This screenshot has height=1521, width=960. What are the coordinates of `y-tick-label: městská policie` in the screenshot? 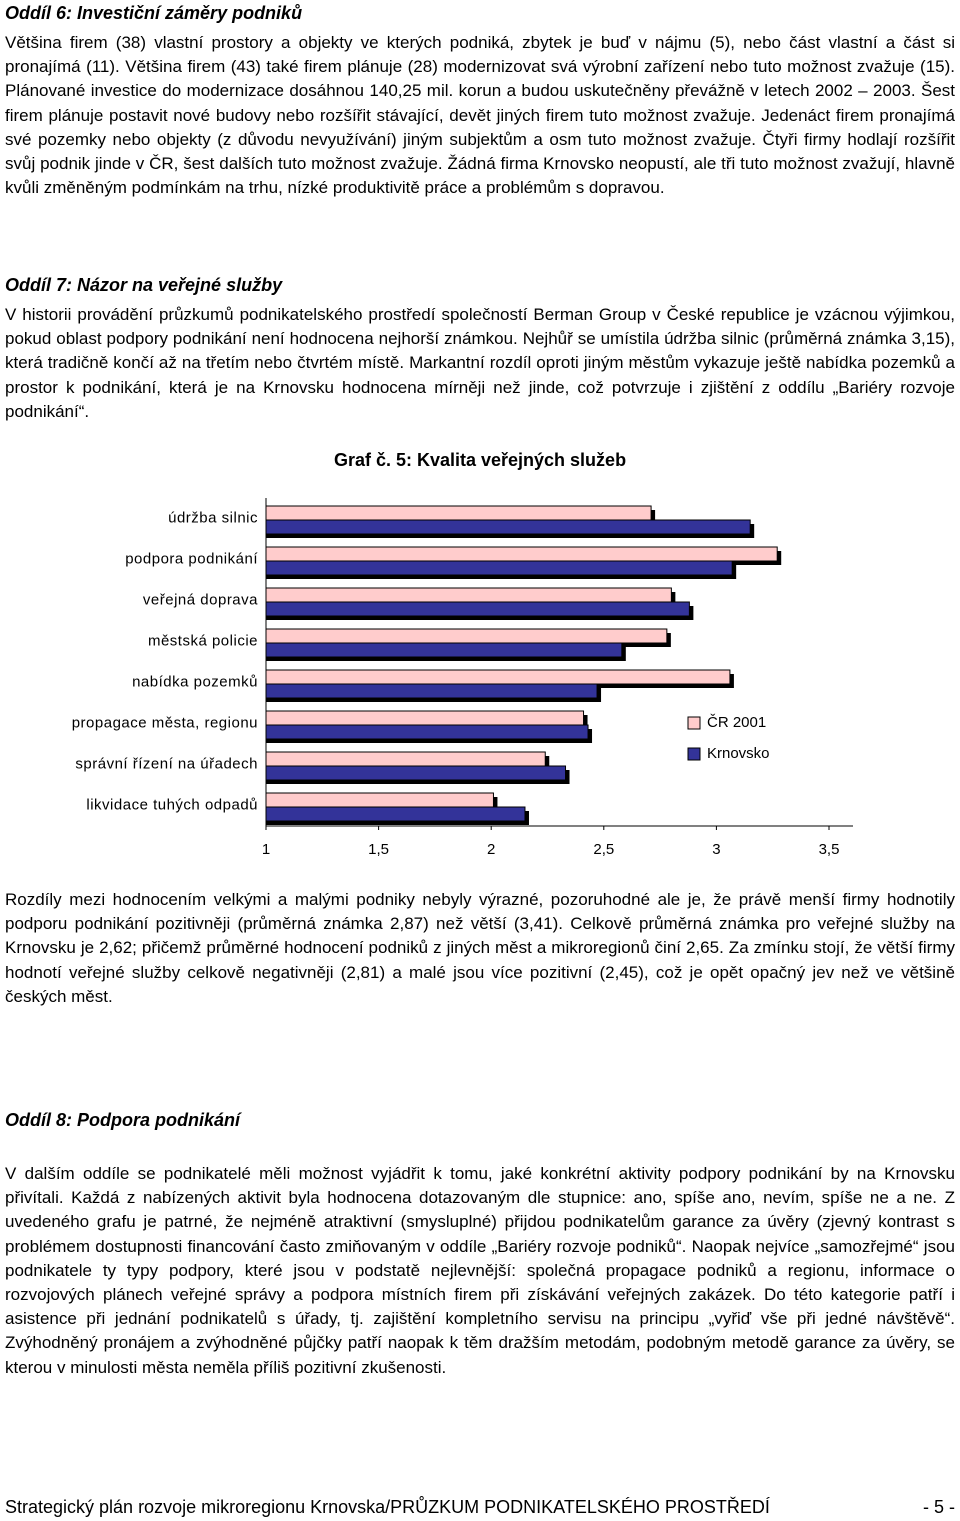 It's located at (203, 640).